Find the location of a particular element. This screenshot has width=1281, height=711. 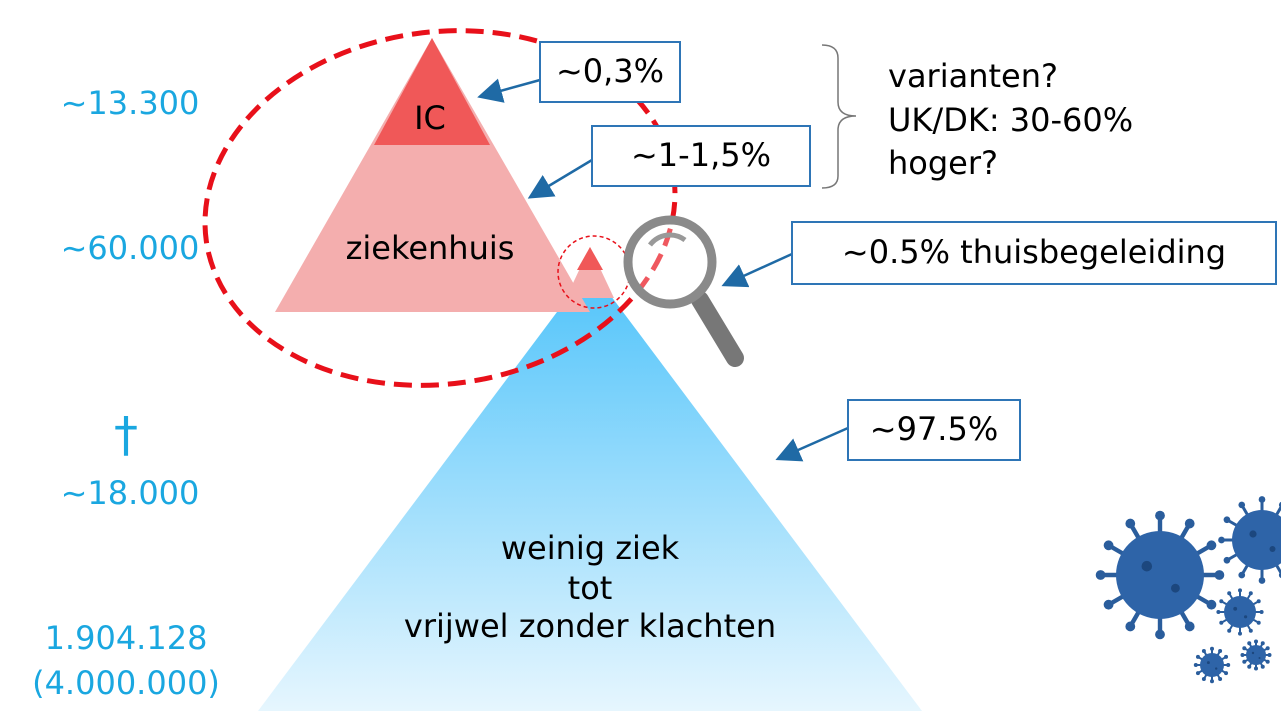

ic-tip is located at coordinates (432, 91).